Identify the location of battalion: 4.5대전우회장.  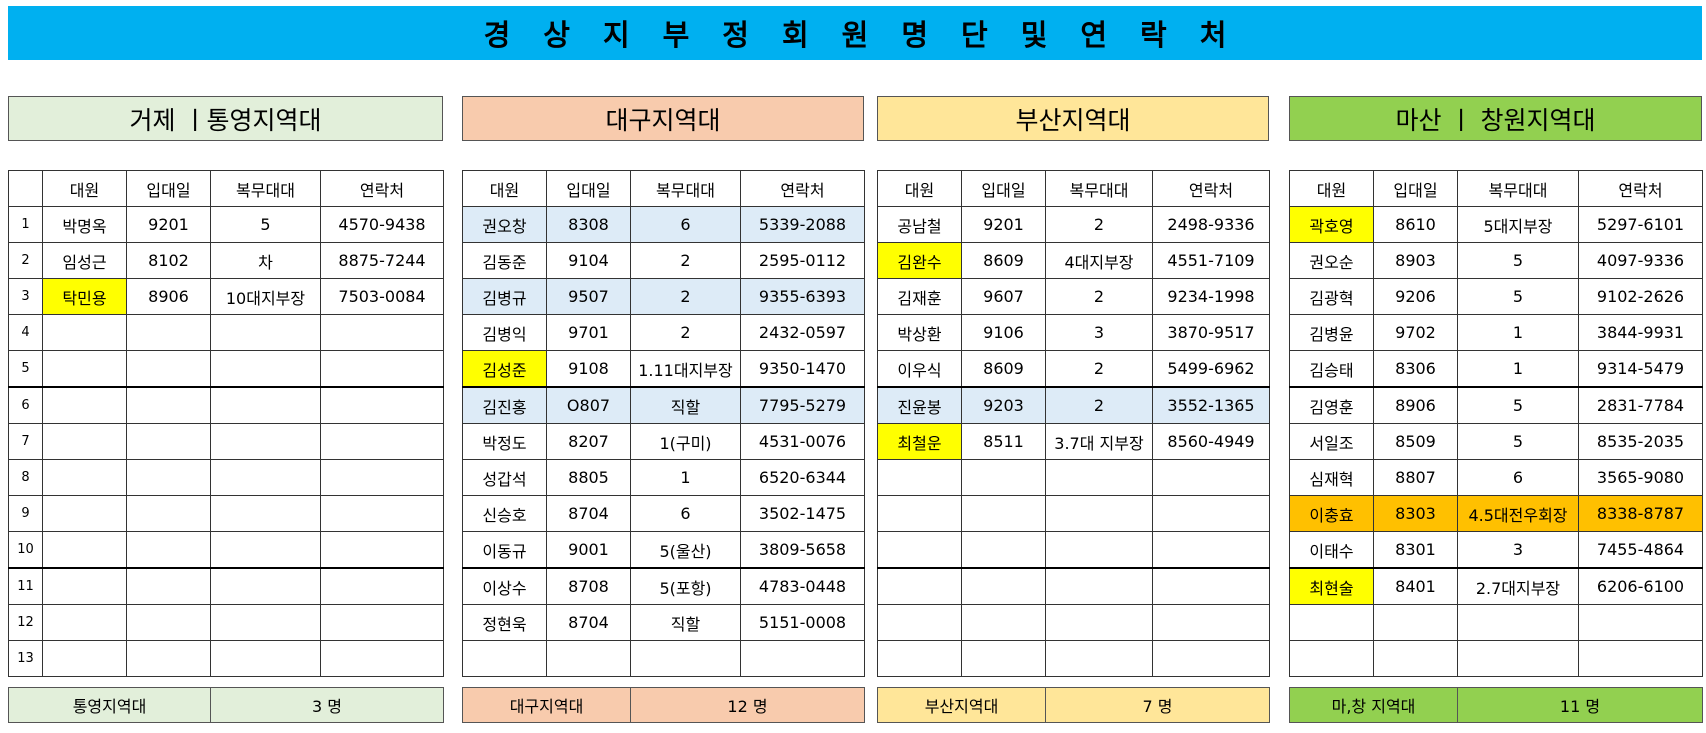
(1518, 513).